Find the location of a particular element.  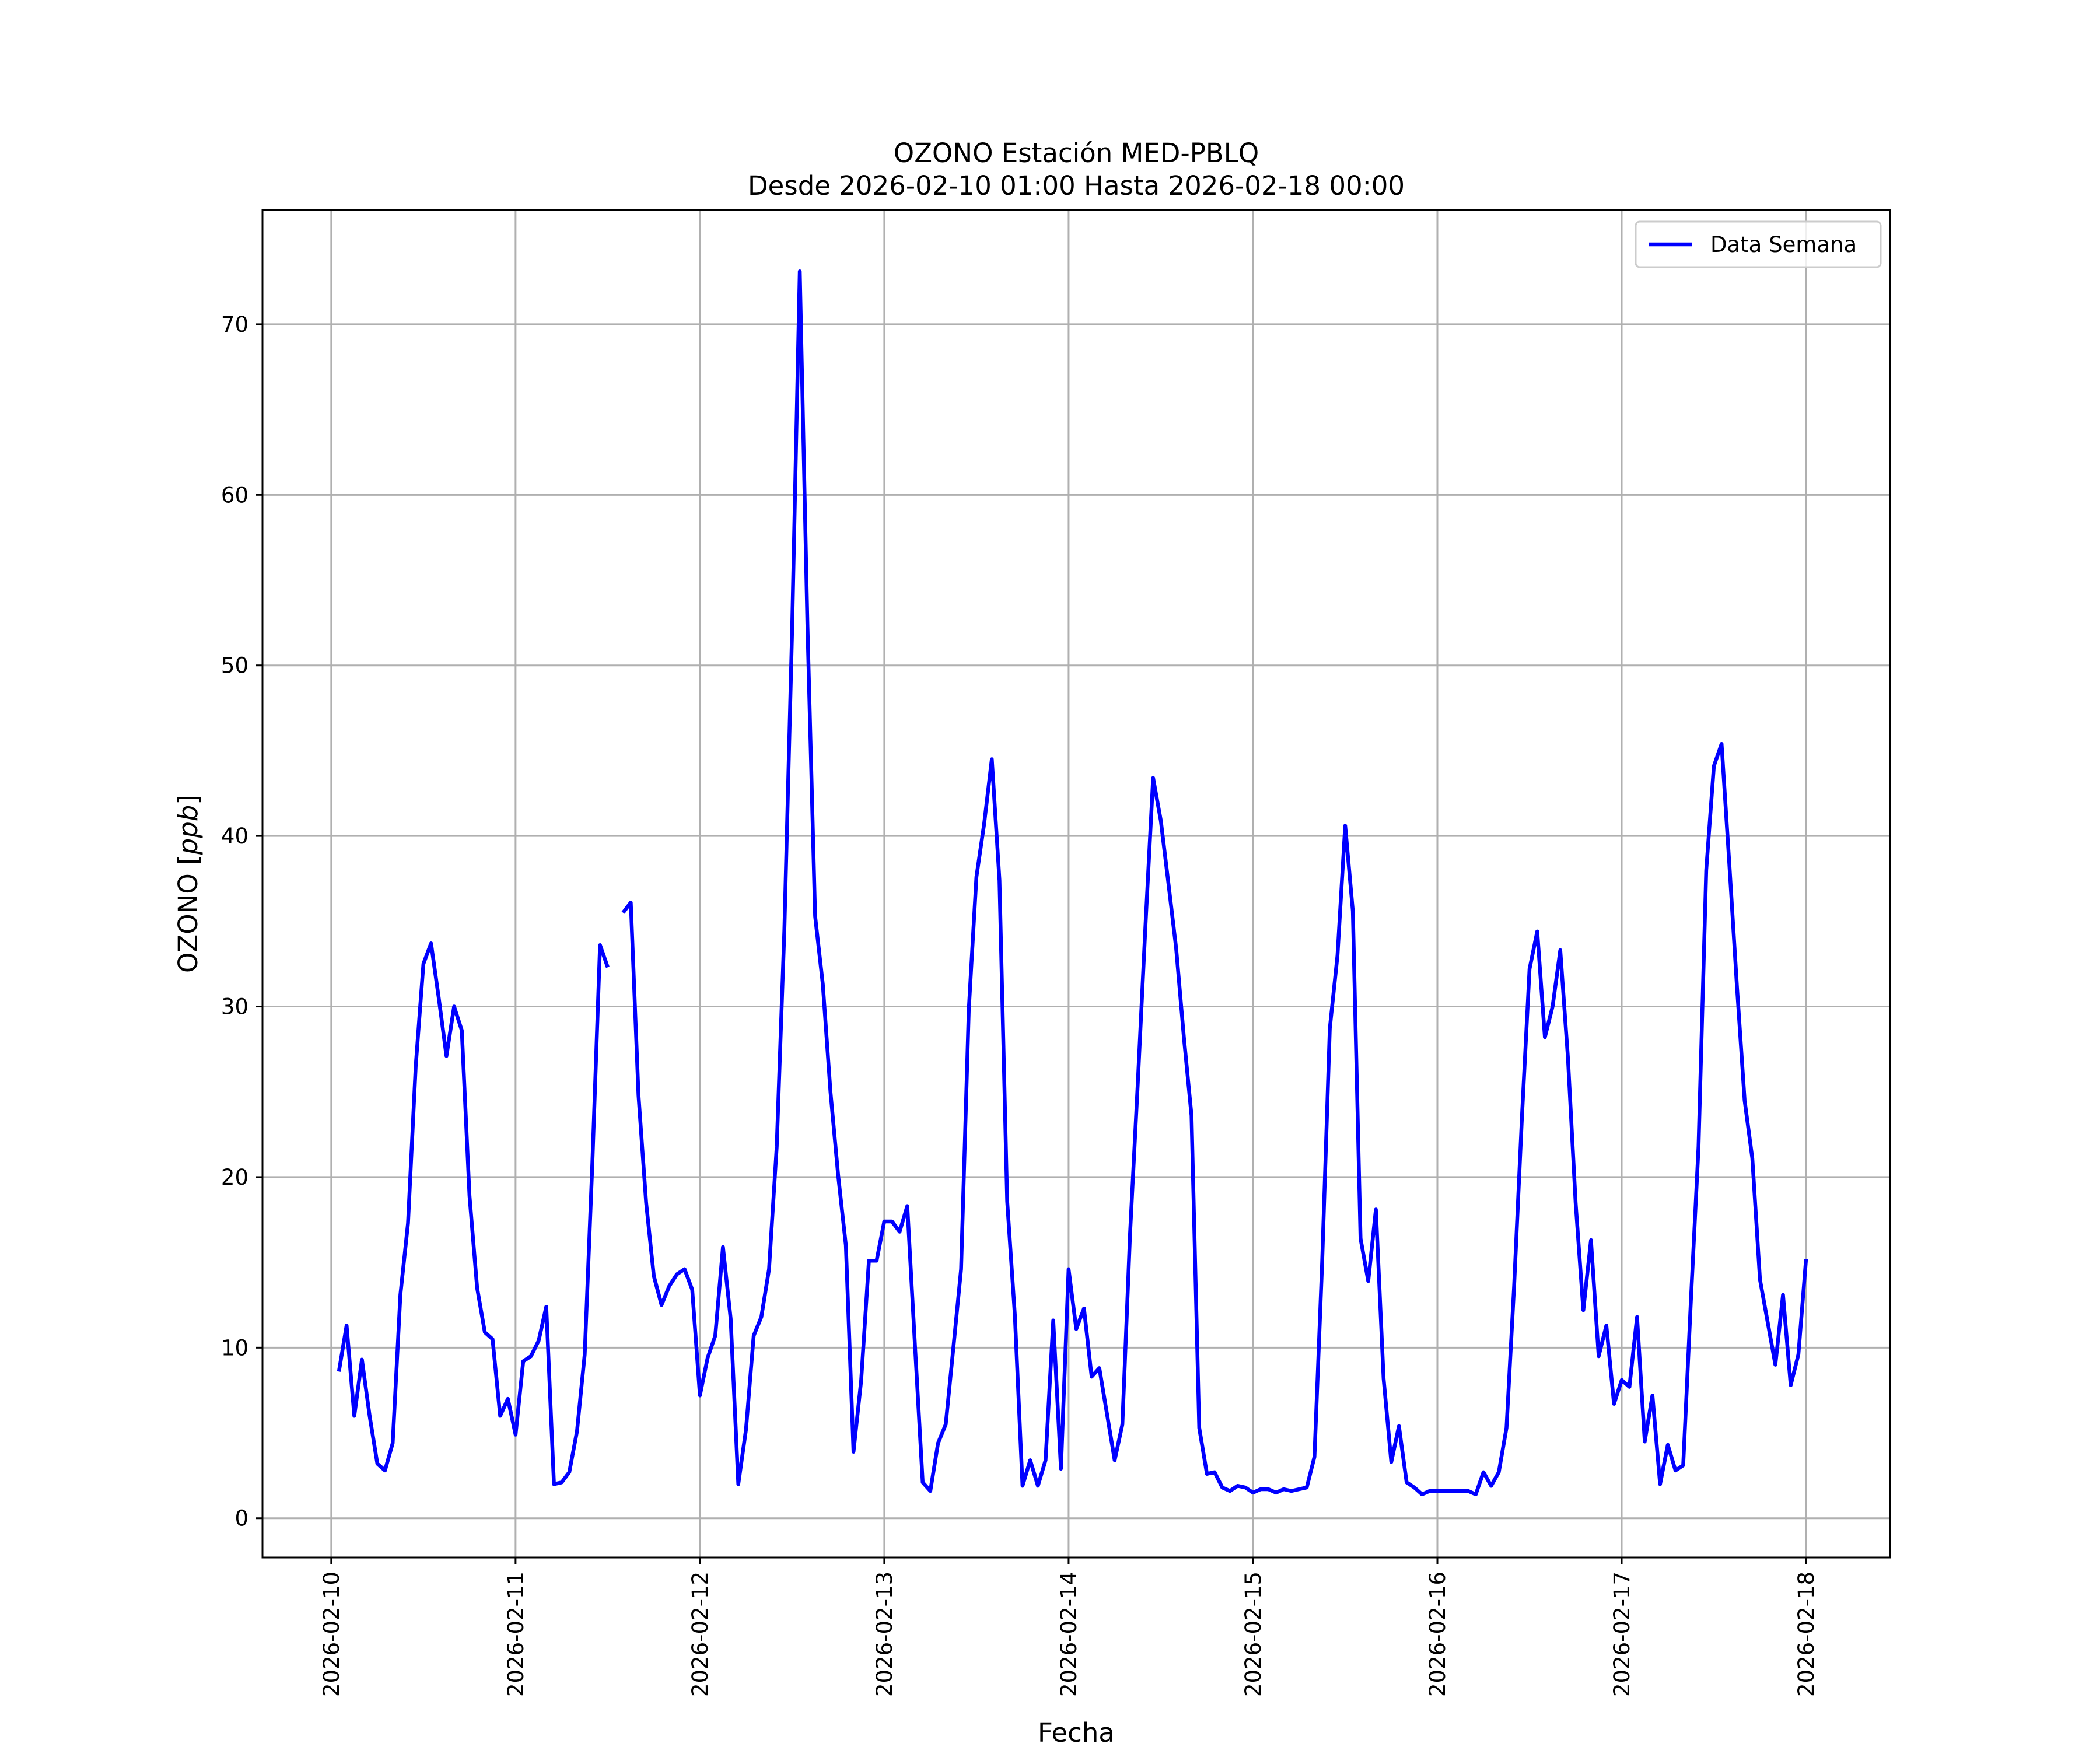

y-axis-label-unit: ppb is located at coordinates (188, 830).